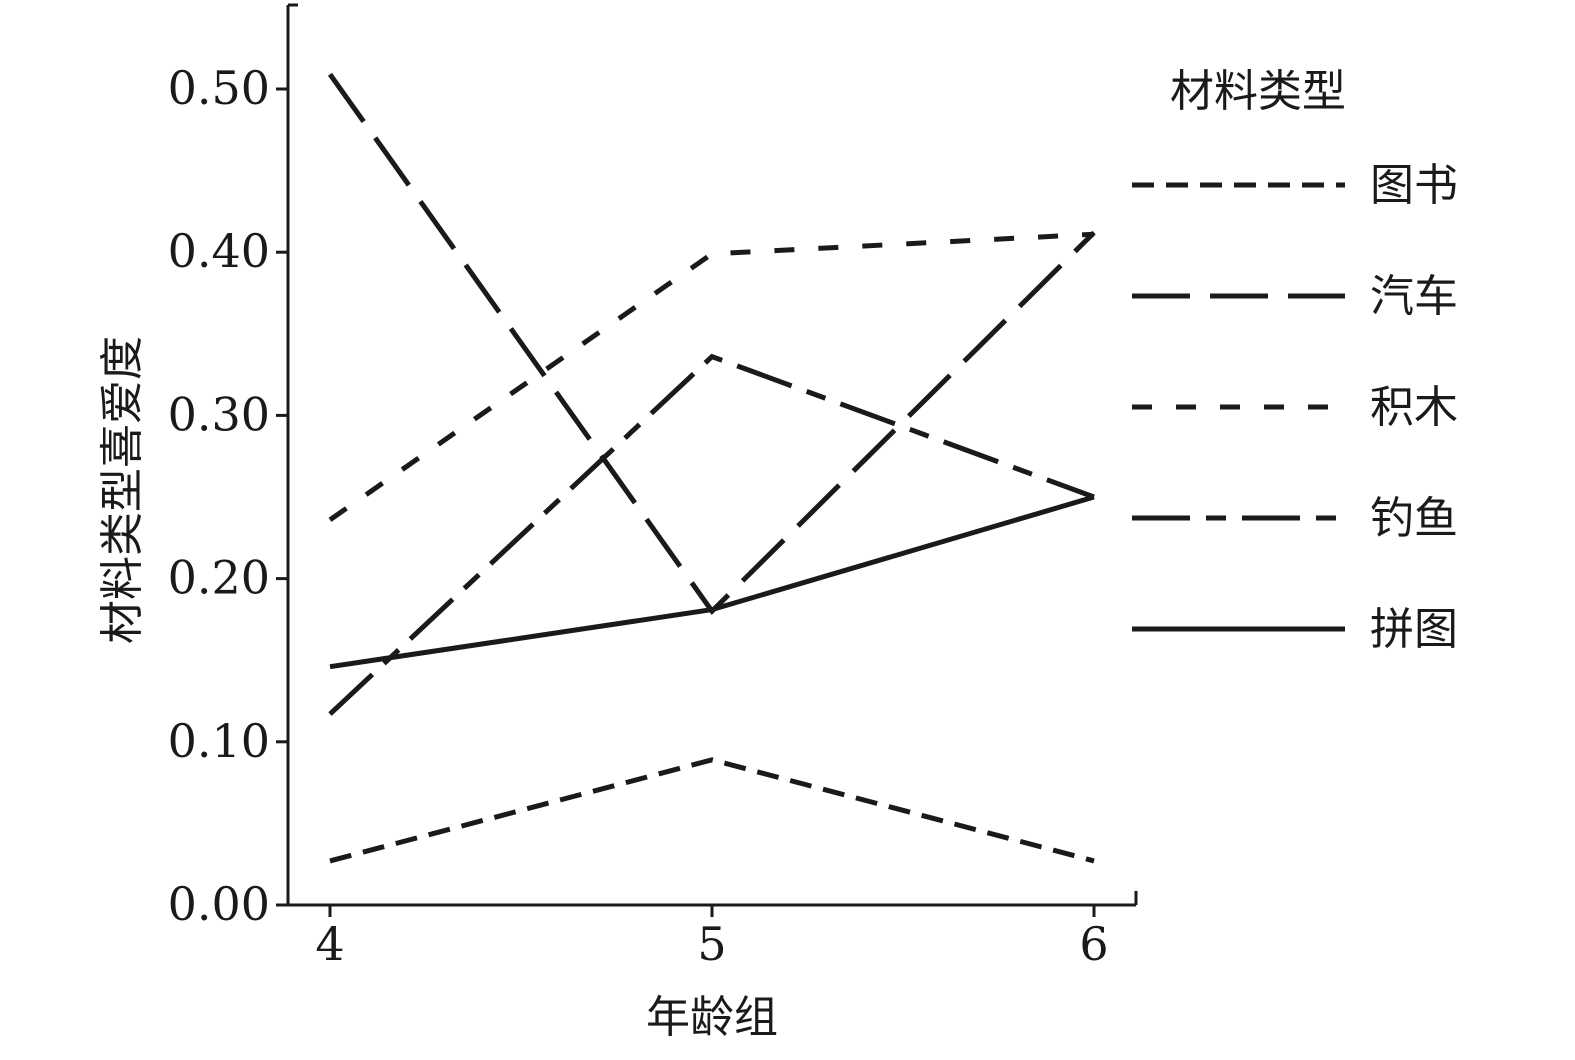  Describe the element at coordinates (228, 496) in the screenshot. I see `y-axis-ticks: 0.00 0.10 0.20 0.30 0.40 0.50` at that location.